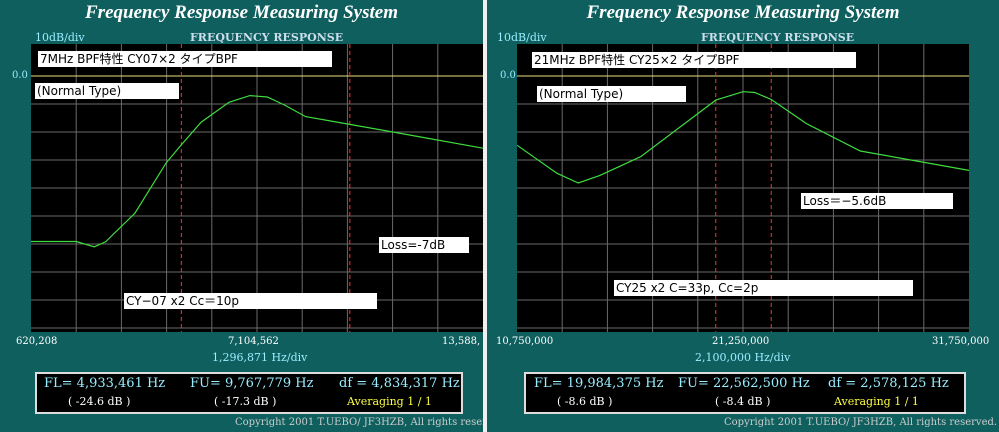  I want to click on right-x-end: 31,750,000, so click(961, 341).